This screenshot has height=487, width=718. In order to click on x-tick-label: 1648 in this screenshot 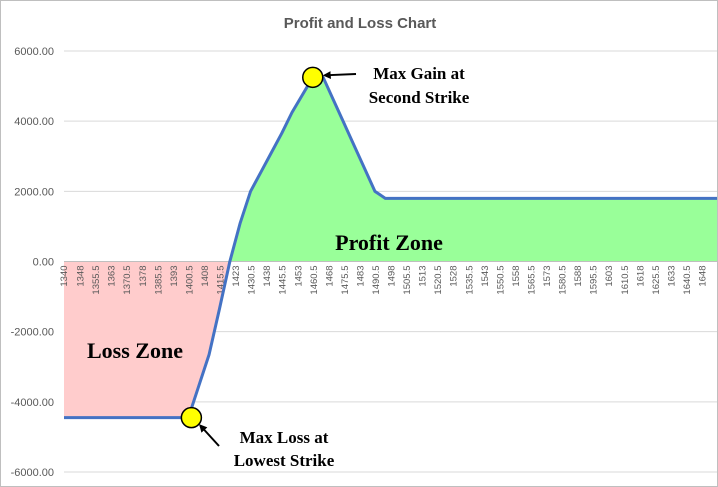, I will do `click(702, 276)`.